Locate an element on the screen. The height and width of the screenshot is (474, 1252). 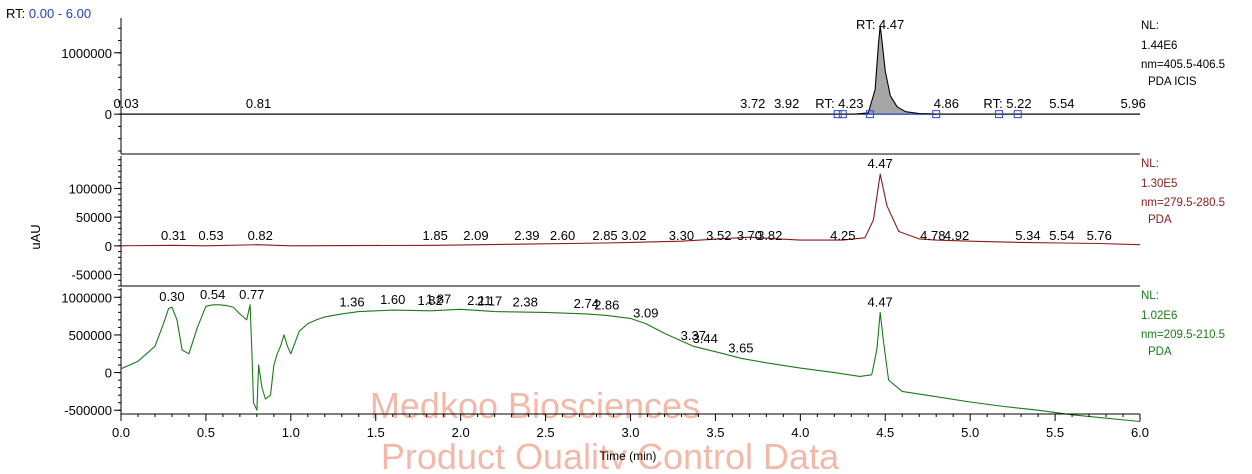
panel-1-peak-label: 0.03 is located at coordinates (125, 103).